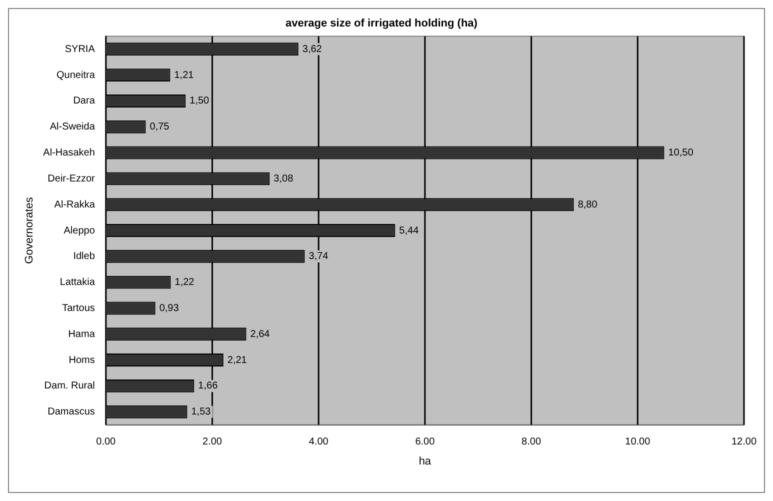 The width and height of the screenshot is (773, 501). Describe the element at coordinates (312, 49) in the screenshot. I see `data-label: 3,62` at that location.